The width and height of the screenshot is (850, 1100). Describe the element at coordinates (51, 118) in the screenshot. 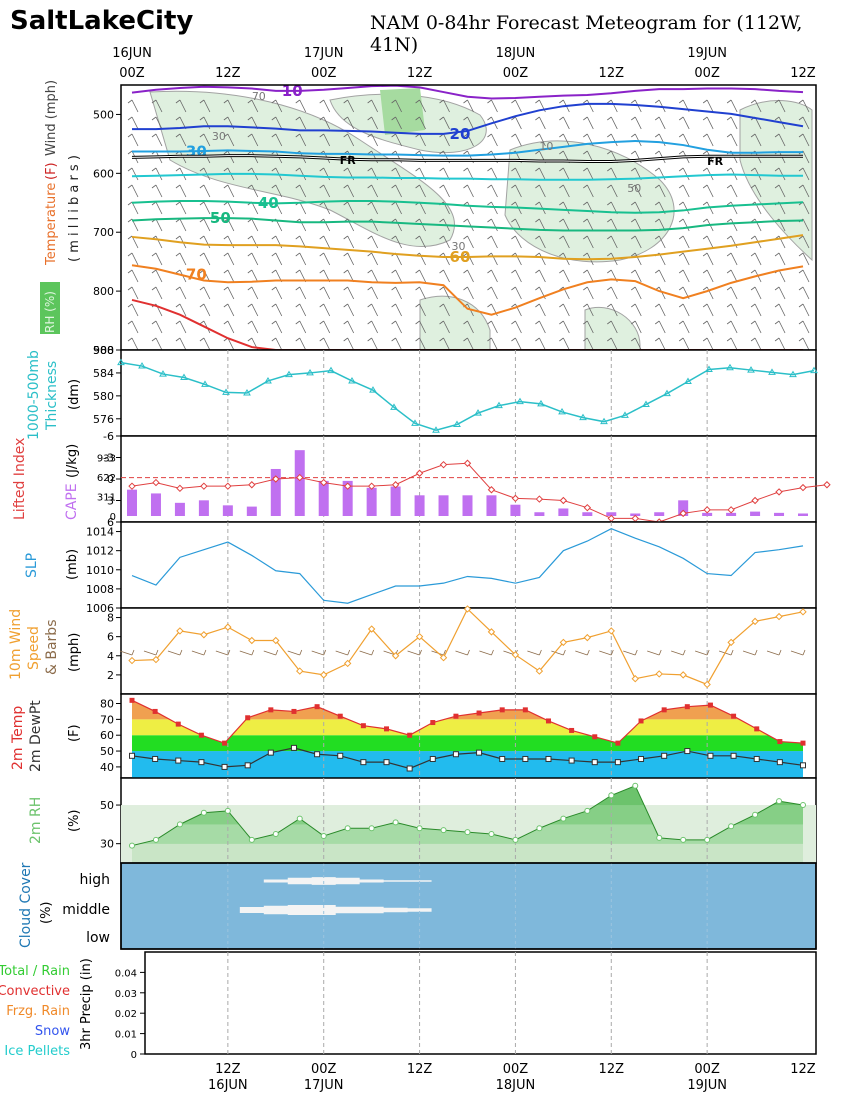

I see `wind-mph-label: Wind (mph)` at that location.